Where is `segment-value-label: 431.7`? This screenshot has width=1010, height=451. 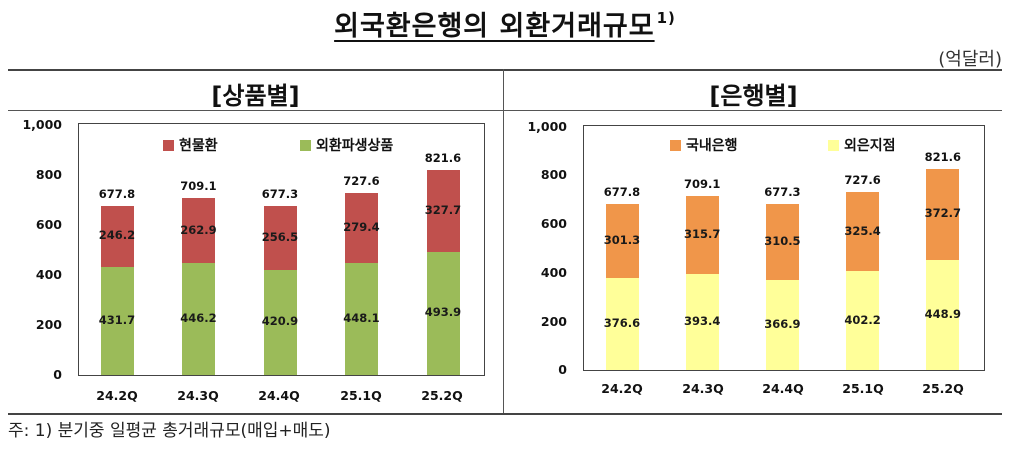 segment-value-label: 431.7 is located at coordinates (117, 320).